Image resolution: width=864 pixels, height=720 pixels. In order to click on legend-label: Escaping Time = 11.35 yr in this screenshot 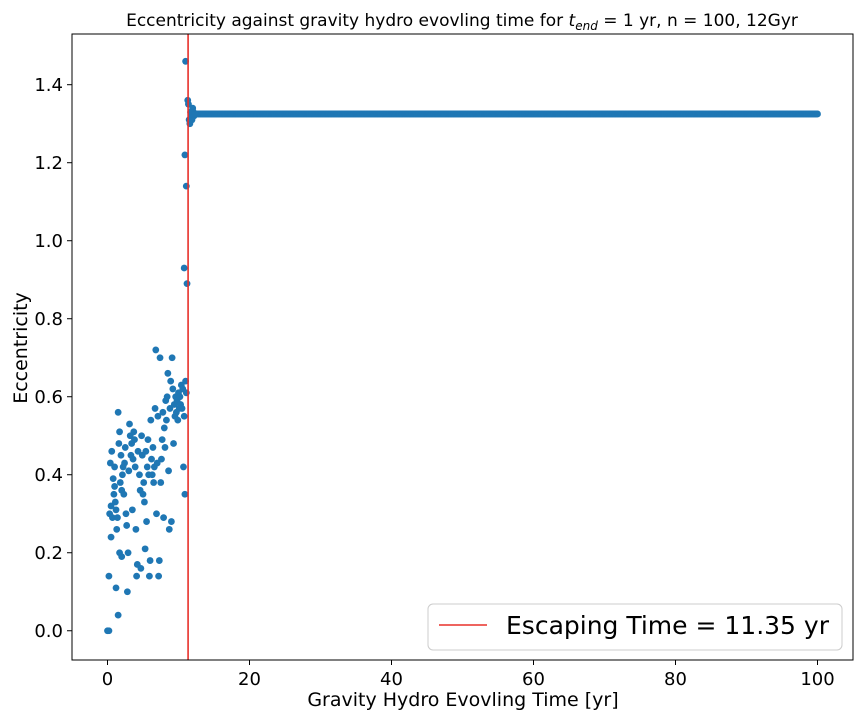, I will do `click(668, 625)`.